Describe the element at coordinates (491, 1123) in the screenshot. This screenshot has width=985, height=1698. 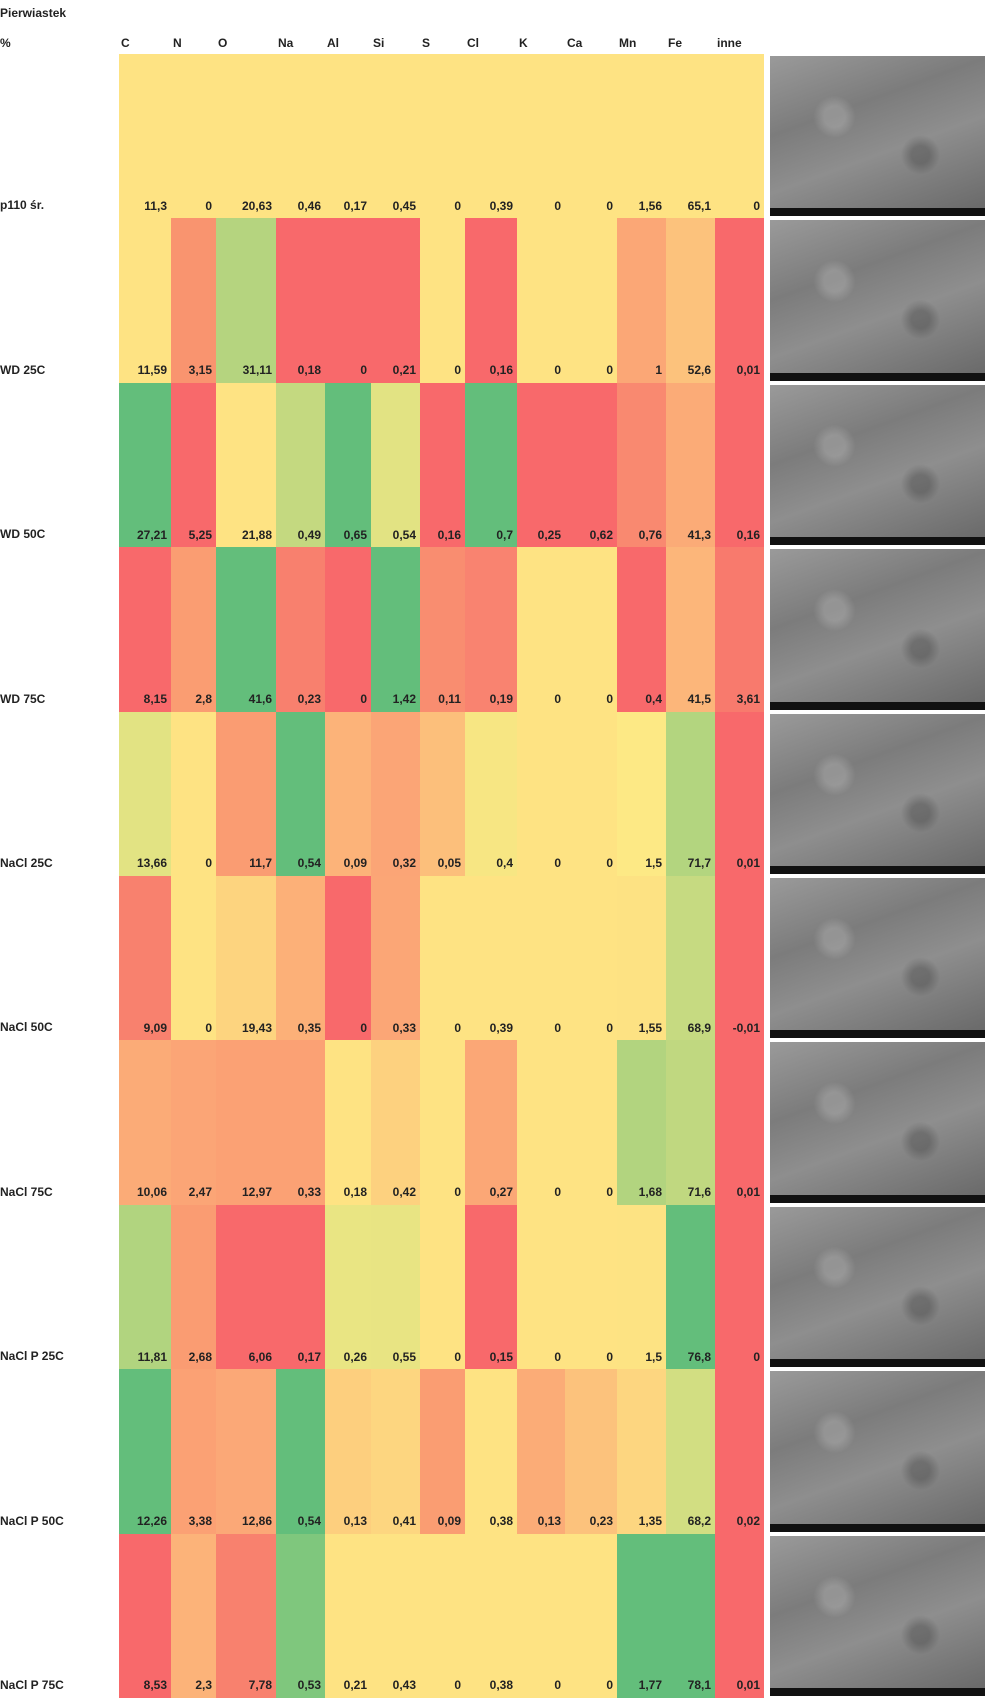
I see `table-cell: 0,27` at that location.